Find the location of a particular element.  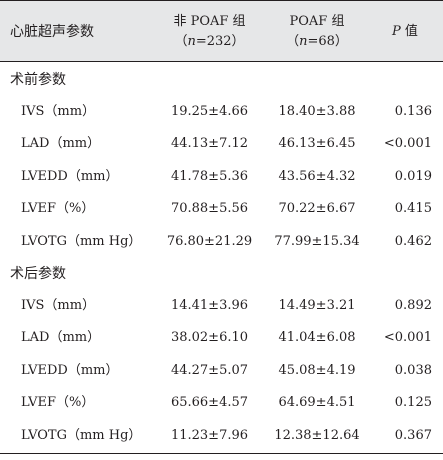

poaf-value-cell: 46.13±6.45 is located at coordinates (317, 144).